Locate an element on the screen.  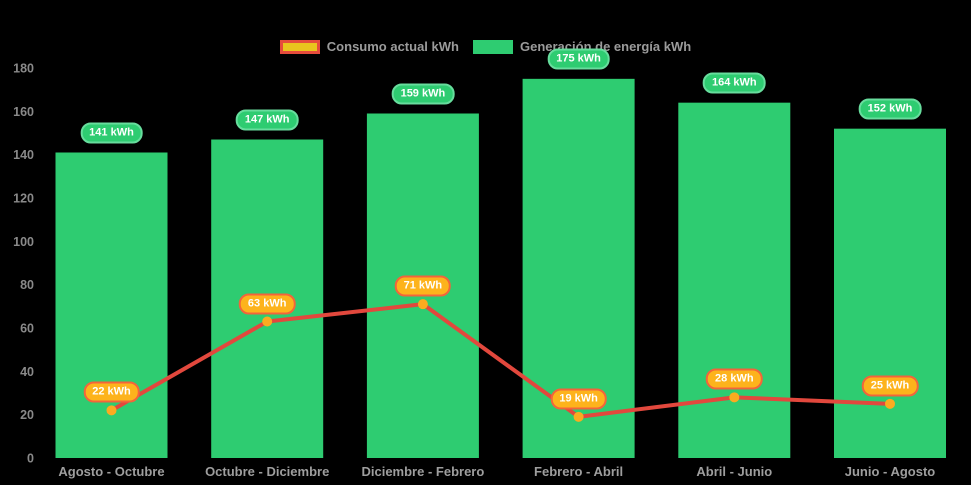
y-axis-tick-80: 80 is located at coordinates (27, 285).